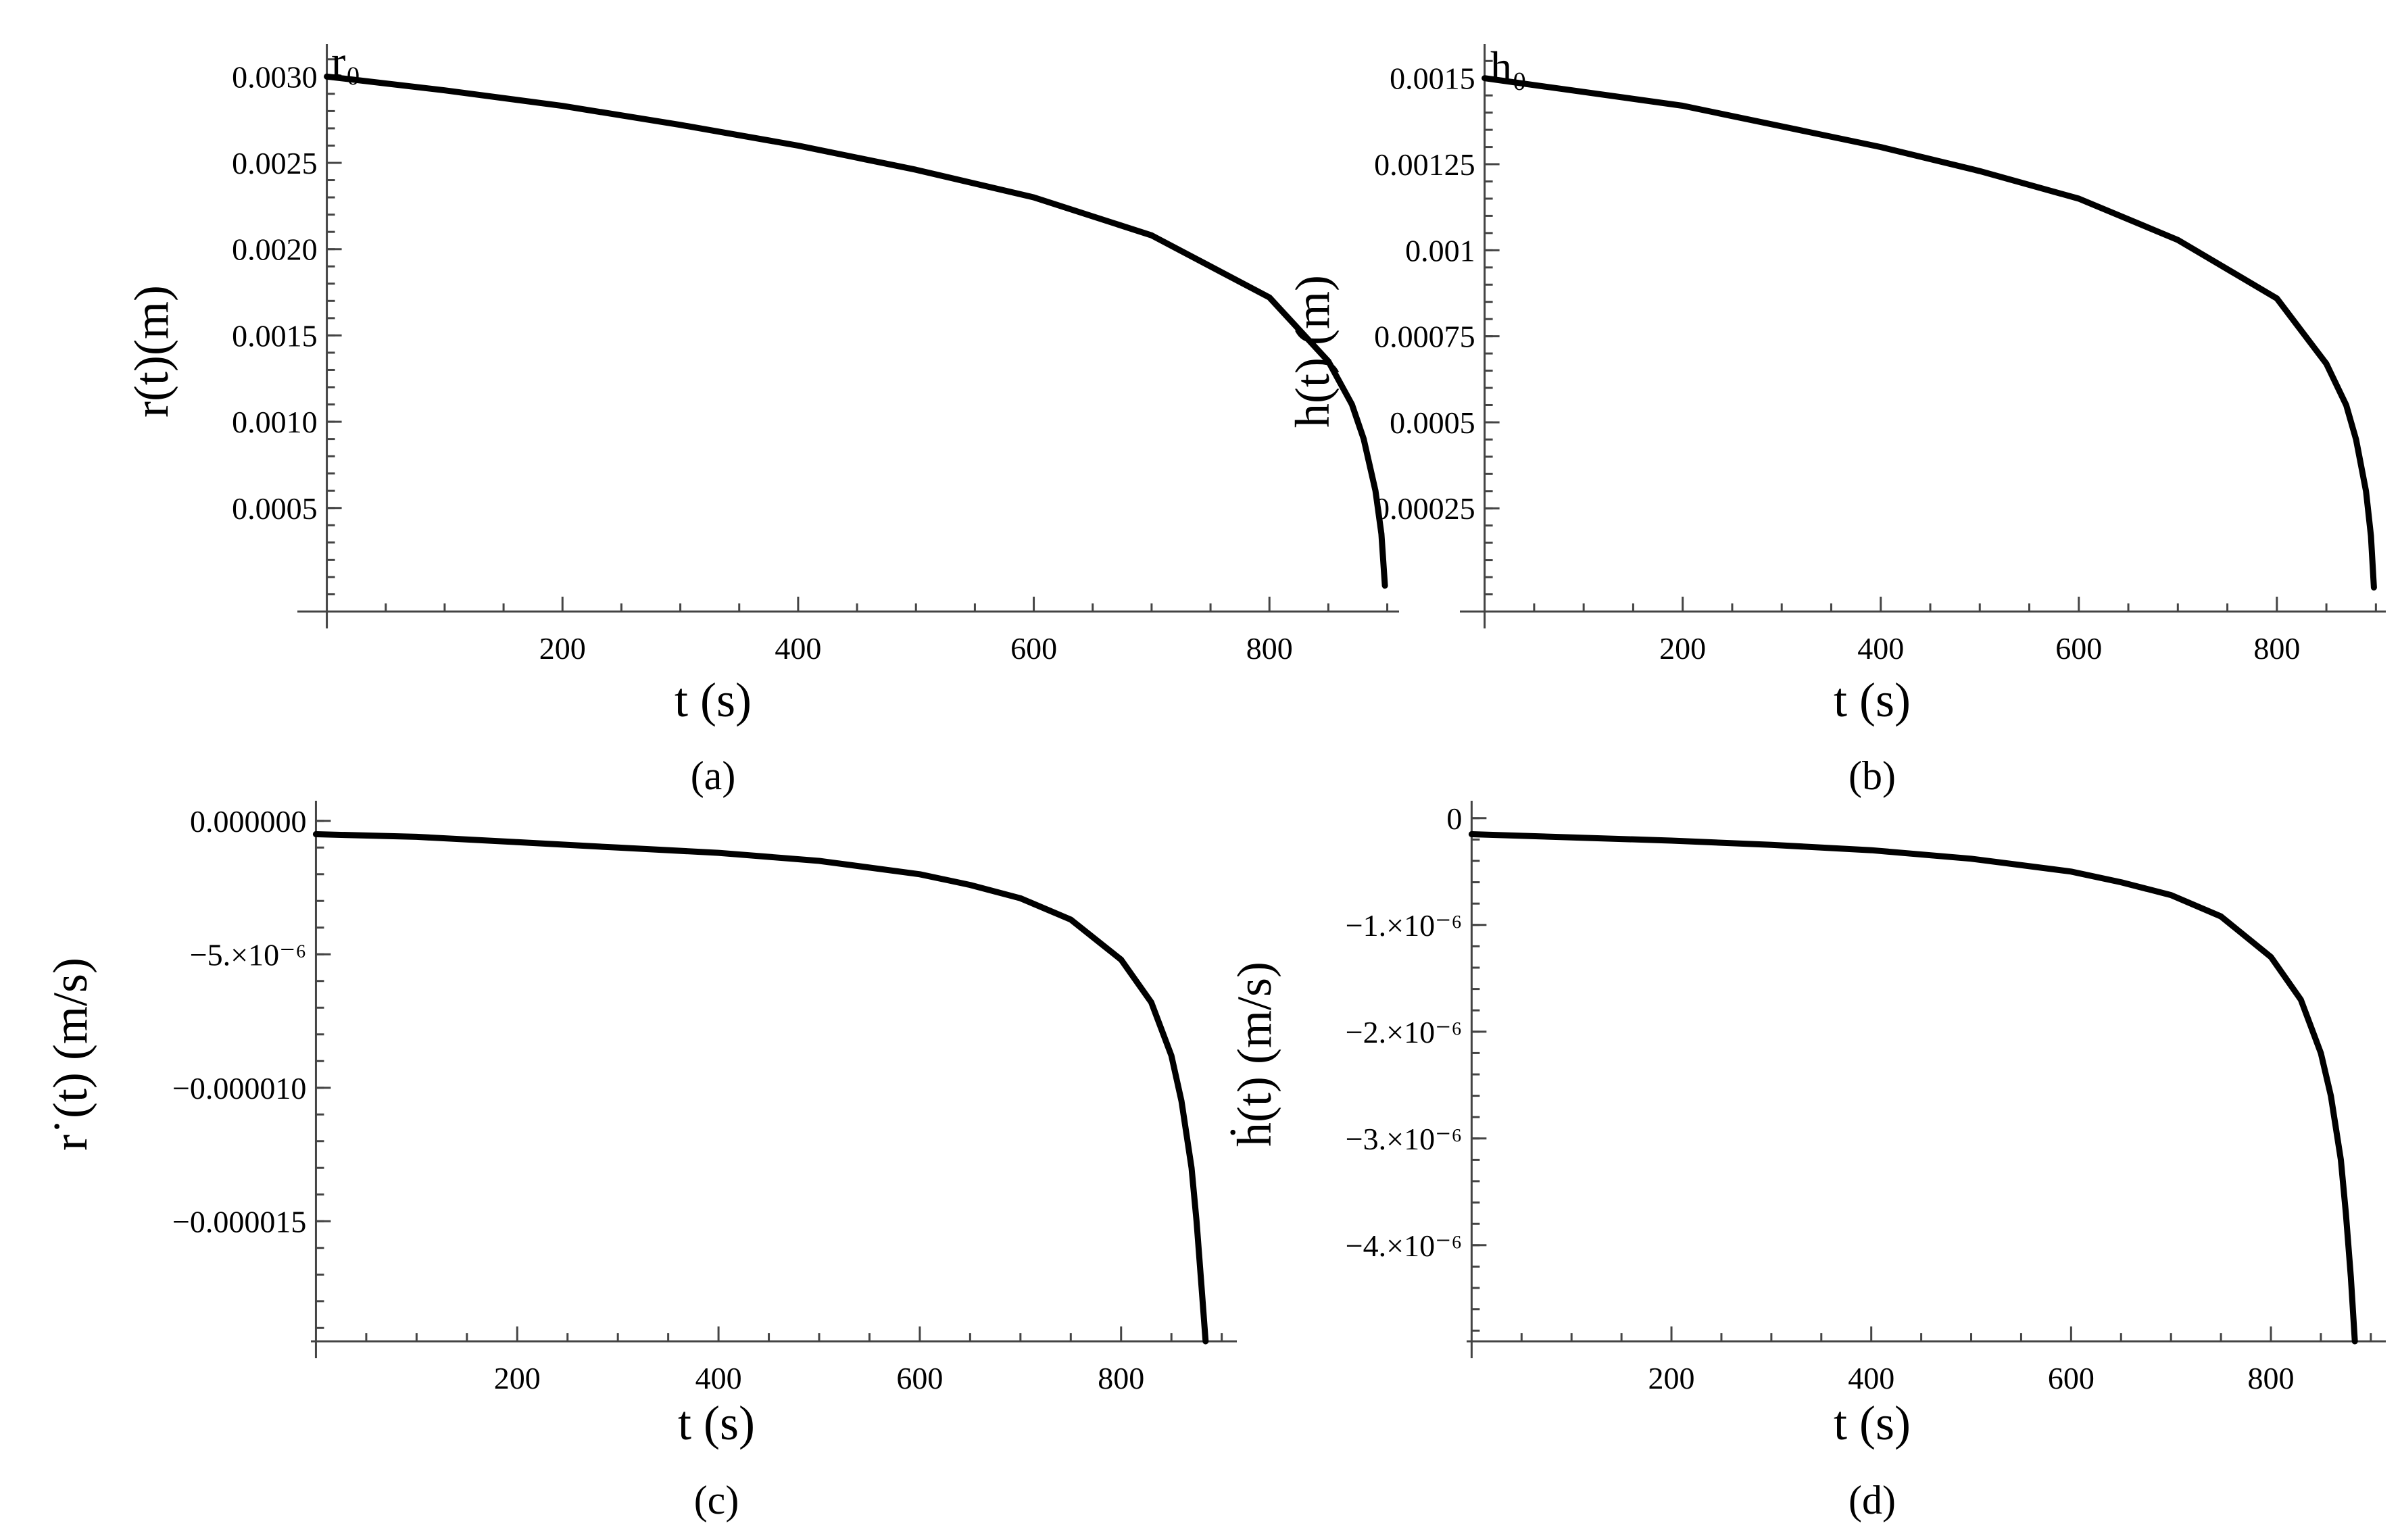 The width and height of the screenshot is (2400, 1540). I want to click on panel-label-a: (a), so click(713, 775).